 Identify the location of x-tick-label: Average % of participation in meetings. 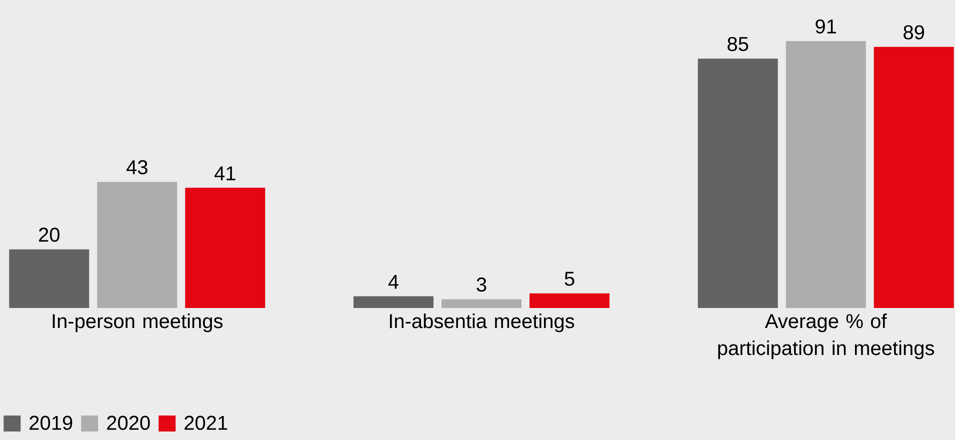
(826, 337).